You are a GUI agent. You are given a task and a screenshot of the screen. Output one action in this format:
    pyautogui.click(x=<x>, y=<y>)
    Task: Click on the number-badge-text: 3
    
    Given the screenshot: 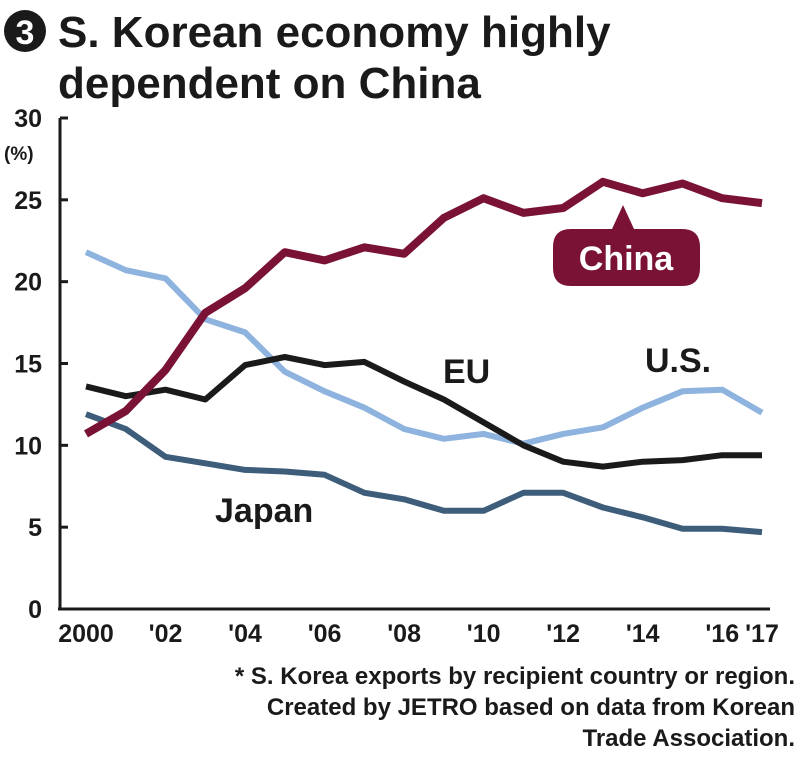 What is the action you would take?
    pyautogui.click(x=25, y=33)
    